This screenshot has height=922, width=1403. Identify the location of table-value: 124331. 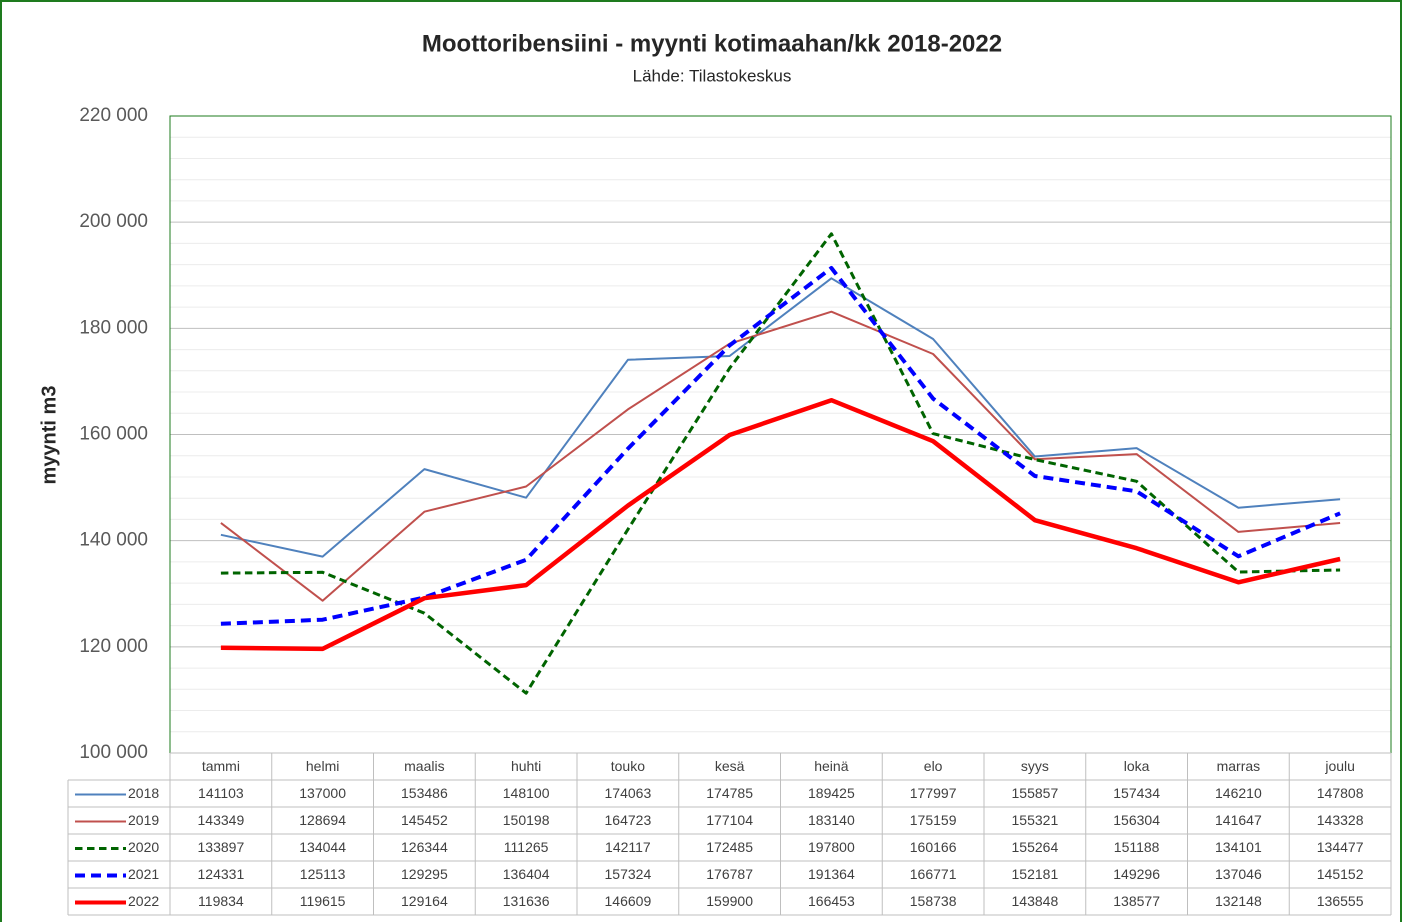
(221, 874).